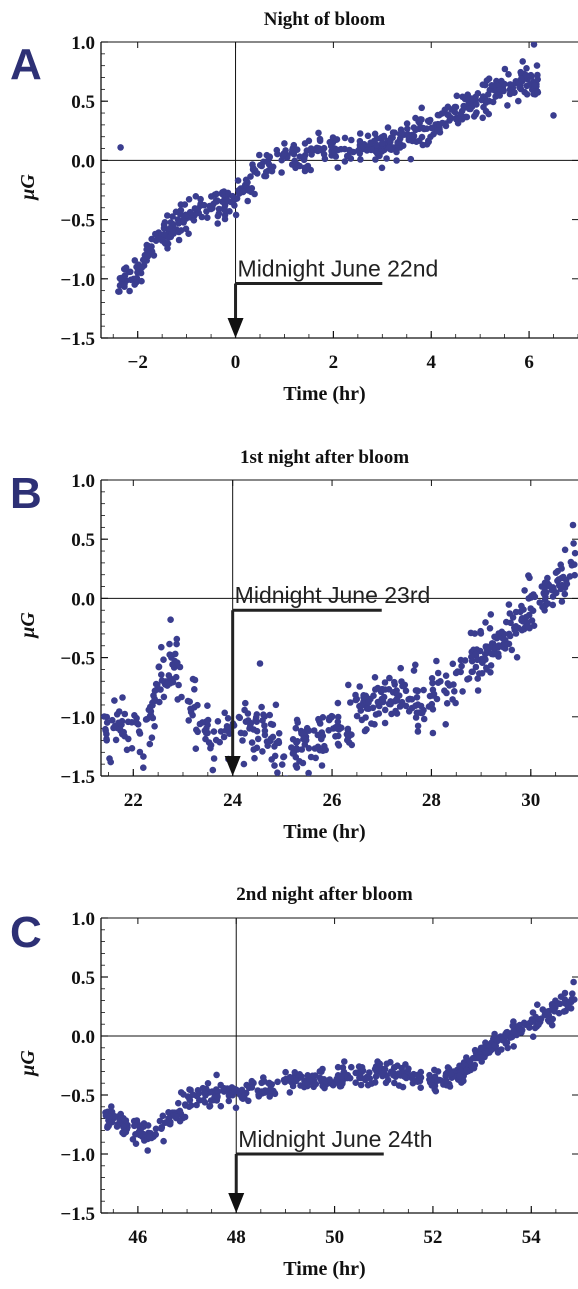  I want to click on data-point-outlier, so click(213, 770).